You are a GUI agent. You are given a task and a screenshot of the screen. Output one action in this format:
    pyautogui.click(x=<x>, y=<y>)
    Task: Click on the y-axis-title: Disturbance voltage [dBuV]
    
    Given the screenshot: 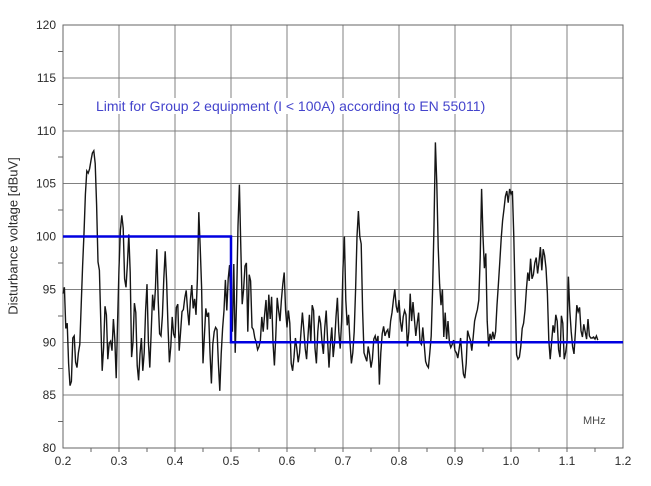 What is the action you would take?
    pyautogui.click(x=13, y=236)
    